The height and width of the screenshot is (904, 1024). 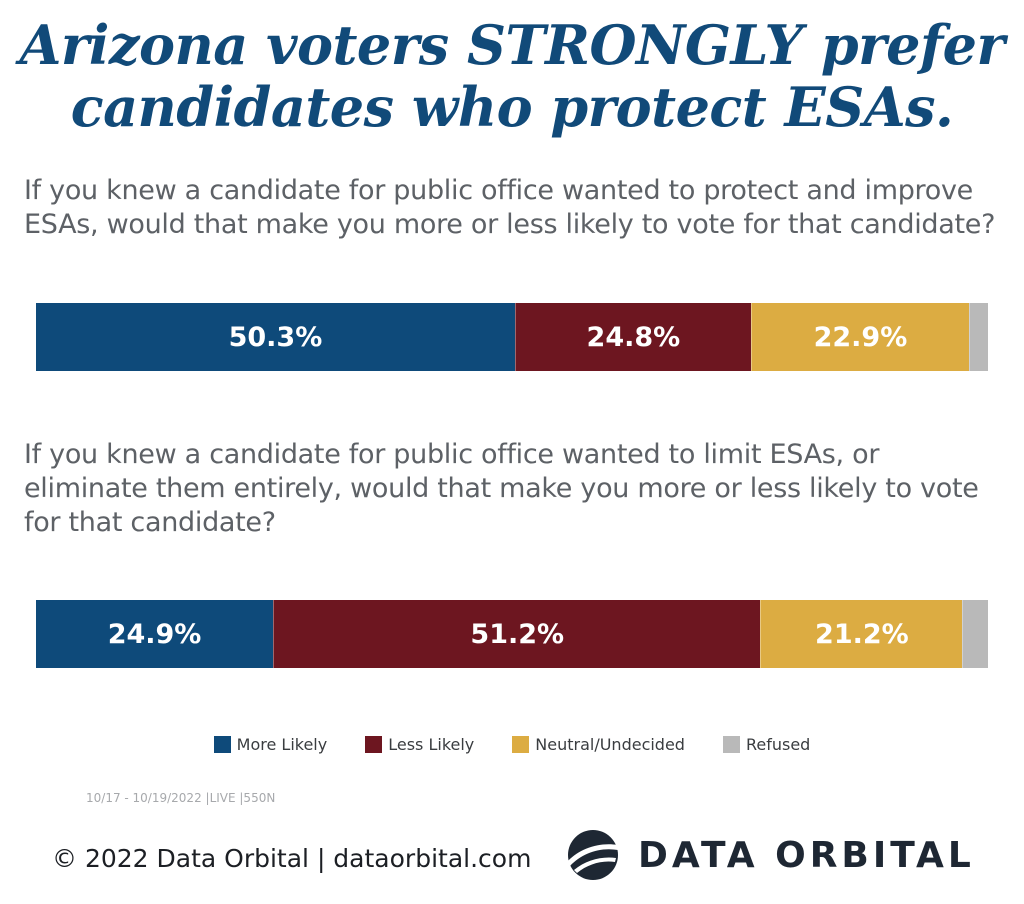 I want to click on legend-label-refused: Refused, so click(x=778, y=744).